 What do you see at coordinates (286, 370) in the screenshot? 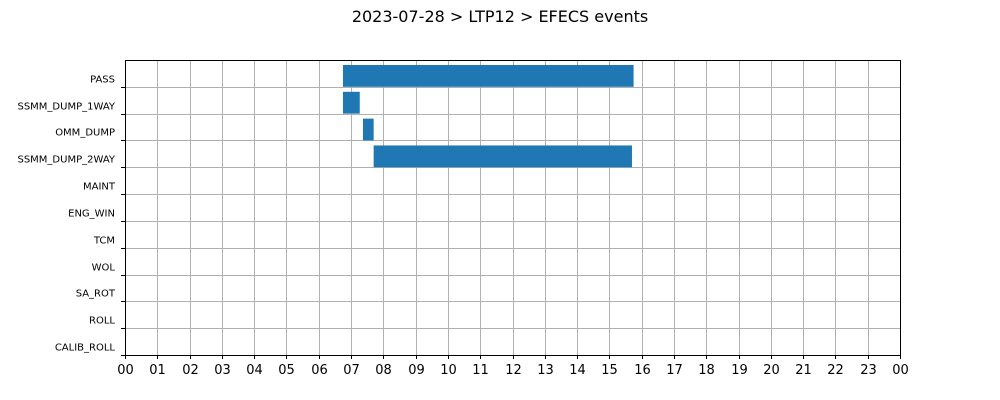
I see `x-tick-label: 05` at bounding box center [286, 370].